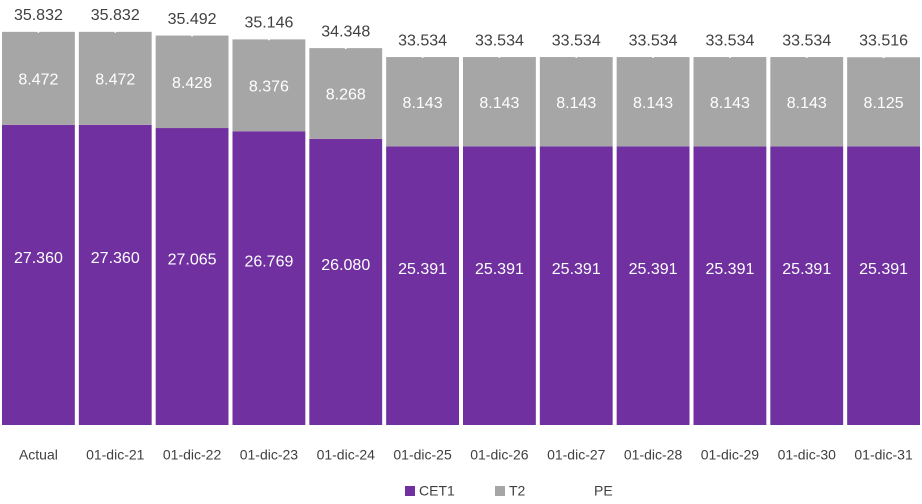 Image resolution: width=922 pixels, height=504 pixels. Describe the element at coordinates (269, 455) in the screenshot. I see `x-tick-label: 01-dic-23` at that location.